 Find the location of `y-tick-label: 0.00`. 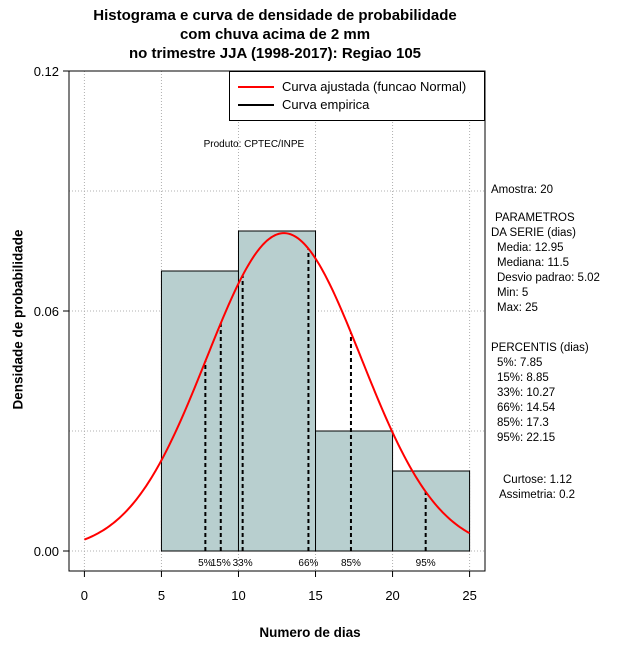

y-tick-label: 0.00 is located at coordinates (46, 551).